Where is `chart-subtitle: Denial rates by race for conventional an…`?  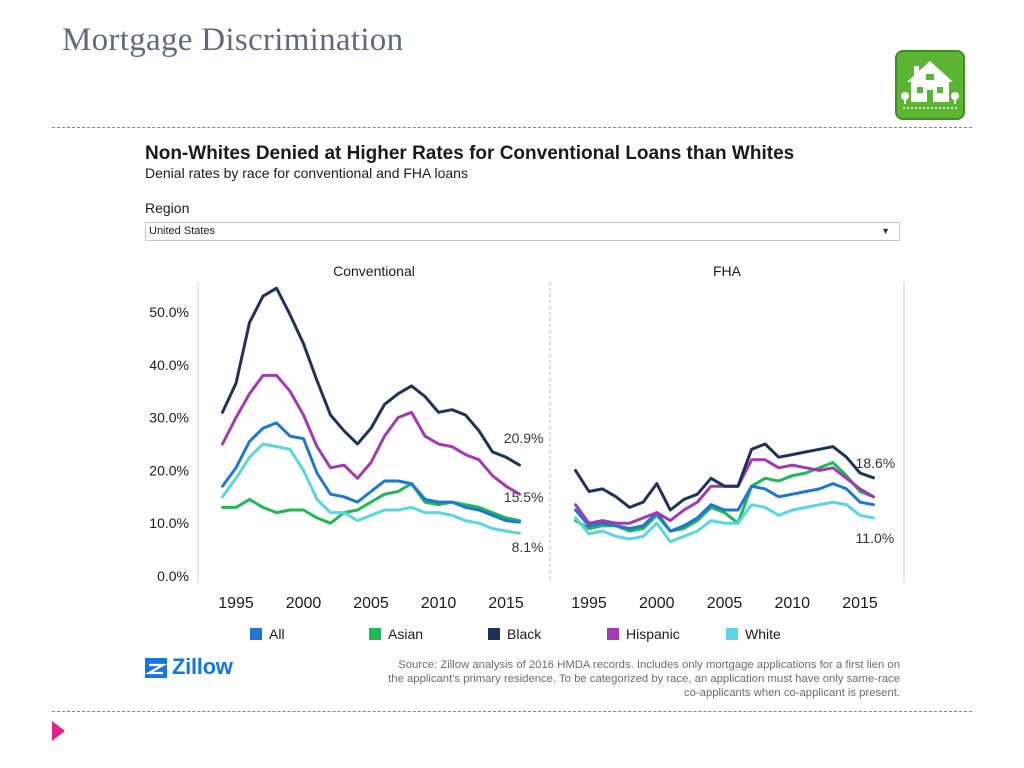 chart-subtitle: Denial rates by race for conventional an… is located at coordinates (306, 173).